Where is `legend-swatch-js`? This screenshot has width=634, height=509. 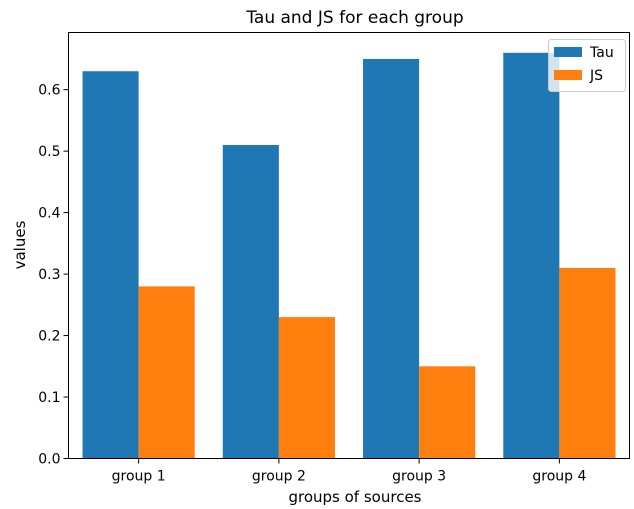
legend-swatch-js is located at coordinates (568, 75).